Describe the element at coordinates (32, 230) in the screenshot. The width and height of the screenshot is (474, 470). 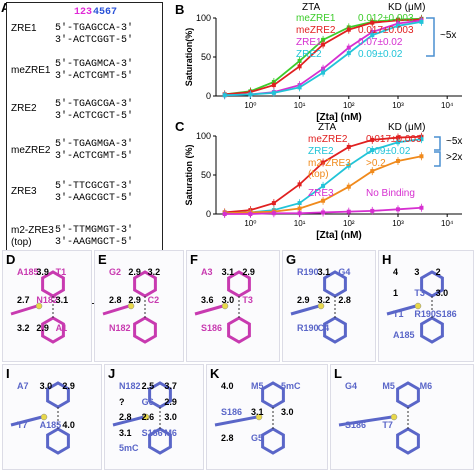
I see `seq-name-m2zre3: m2-ZRE3` at that location.